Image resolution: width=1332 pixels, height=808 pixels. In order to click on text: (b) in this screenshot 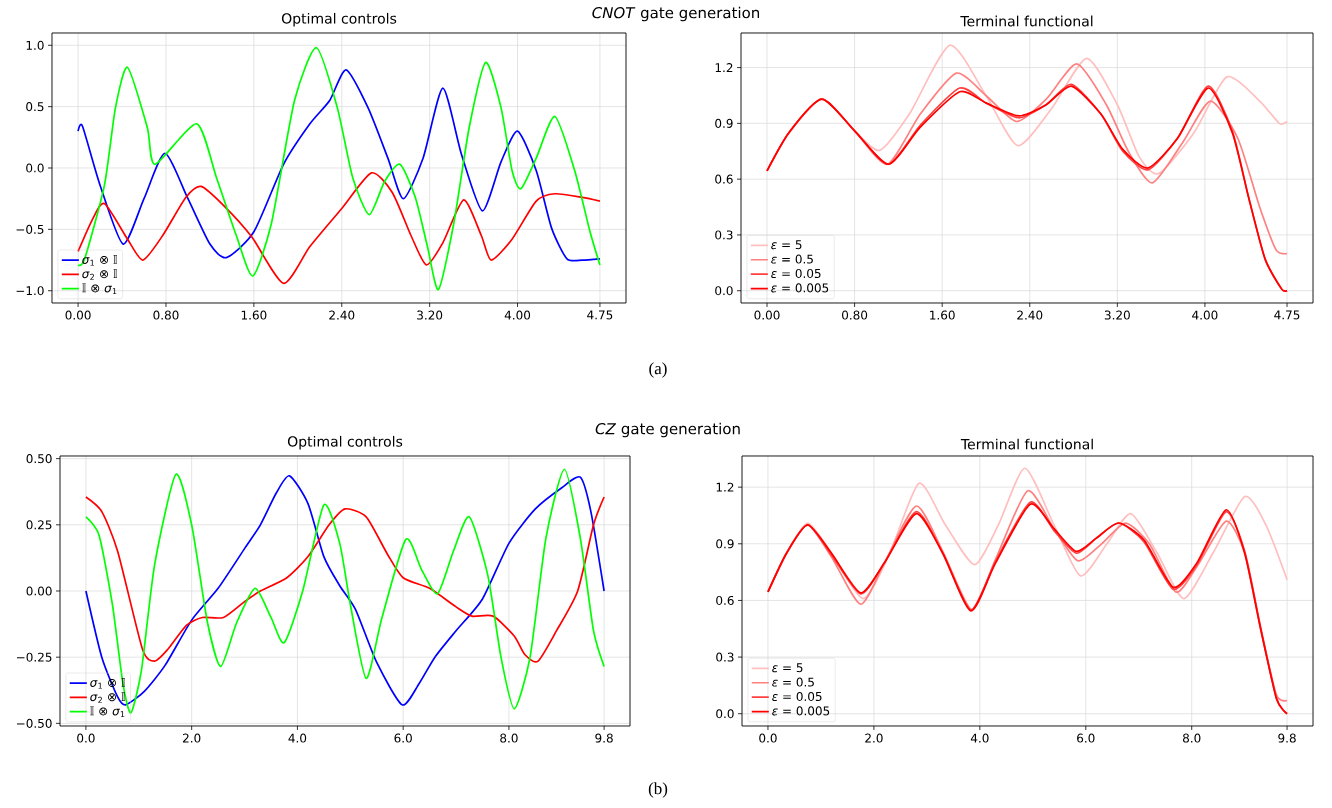, I will do `click(658, 790)`.